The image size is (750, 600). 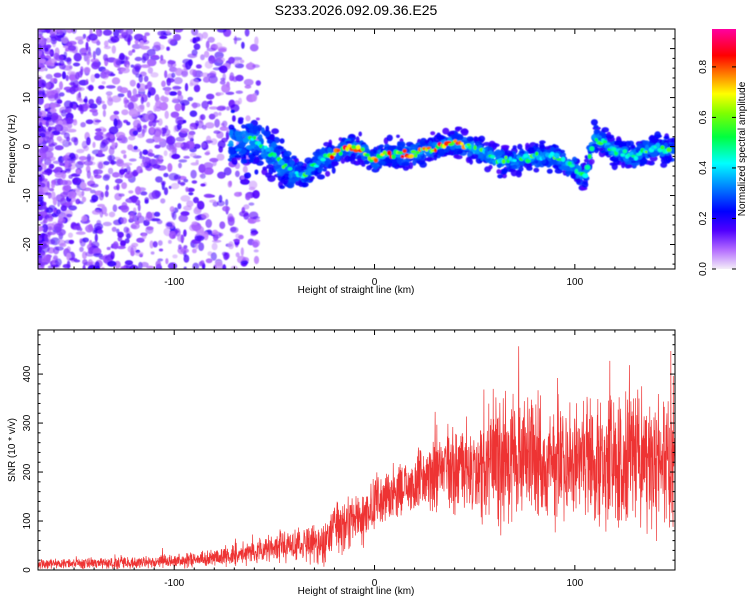 What do you see at coordinates (724, 149) in the screenshot?
I see `colorbar-gradient` at bounding box center [724, 149].